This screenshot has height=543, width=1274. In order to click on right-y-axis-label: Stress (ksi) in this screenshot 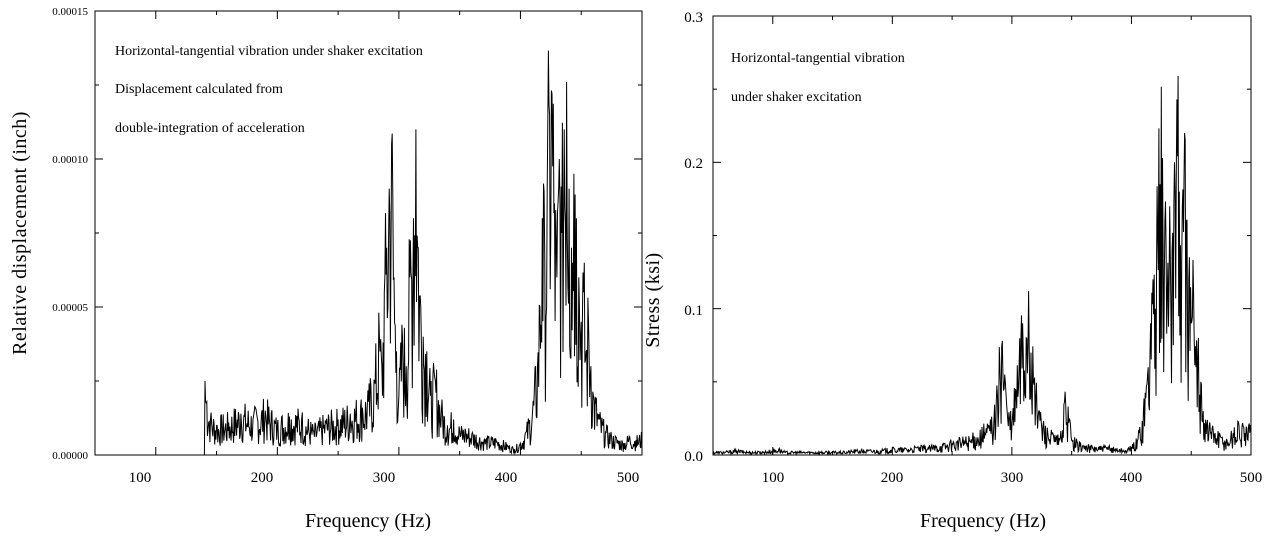, I will do `click(653, 299)`.